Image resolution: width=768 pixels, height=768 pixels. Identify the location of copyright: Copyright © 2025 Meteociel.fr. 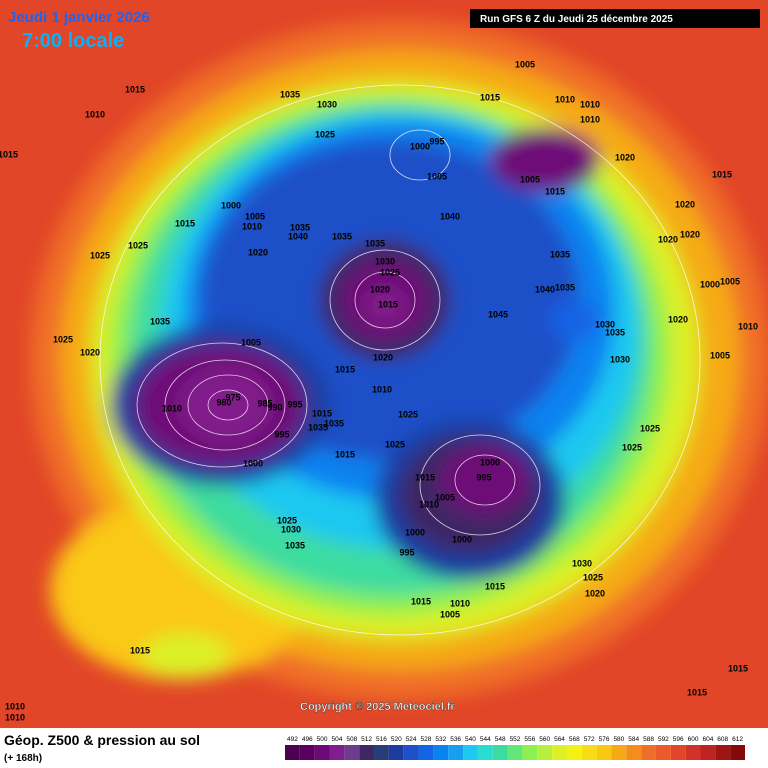
(378, 707).